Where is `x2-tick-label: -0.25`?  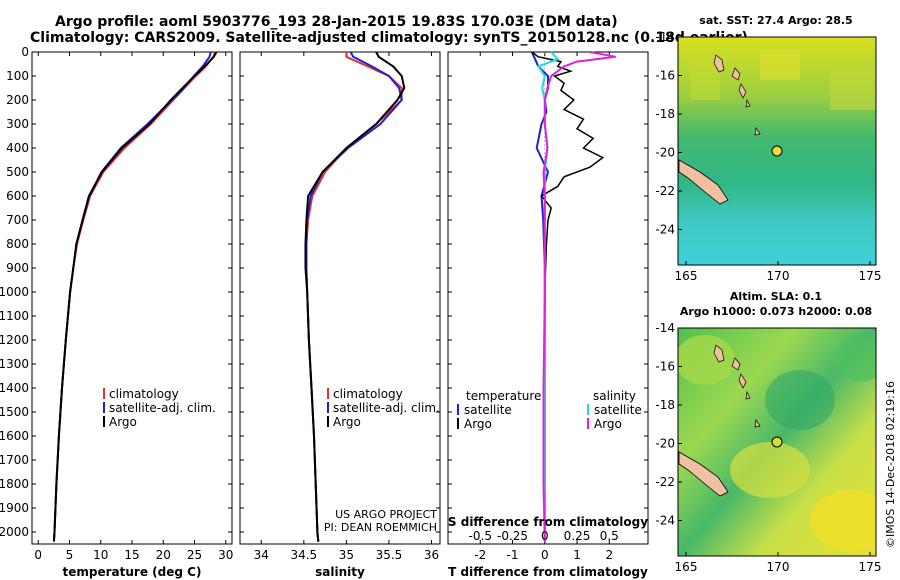 x2-tick-label: -0.25 is located at coordinates (512, 536).